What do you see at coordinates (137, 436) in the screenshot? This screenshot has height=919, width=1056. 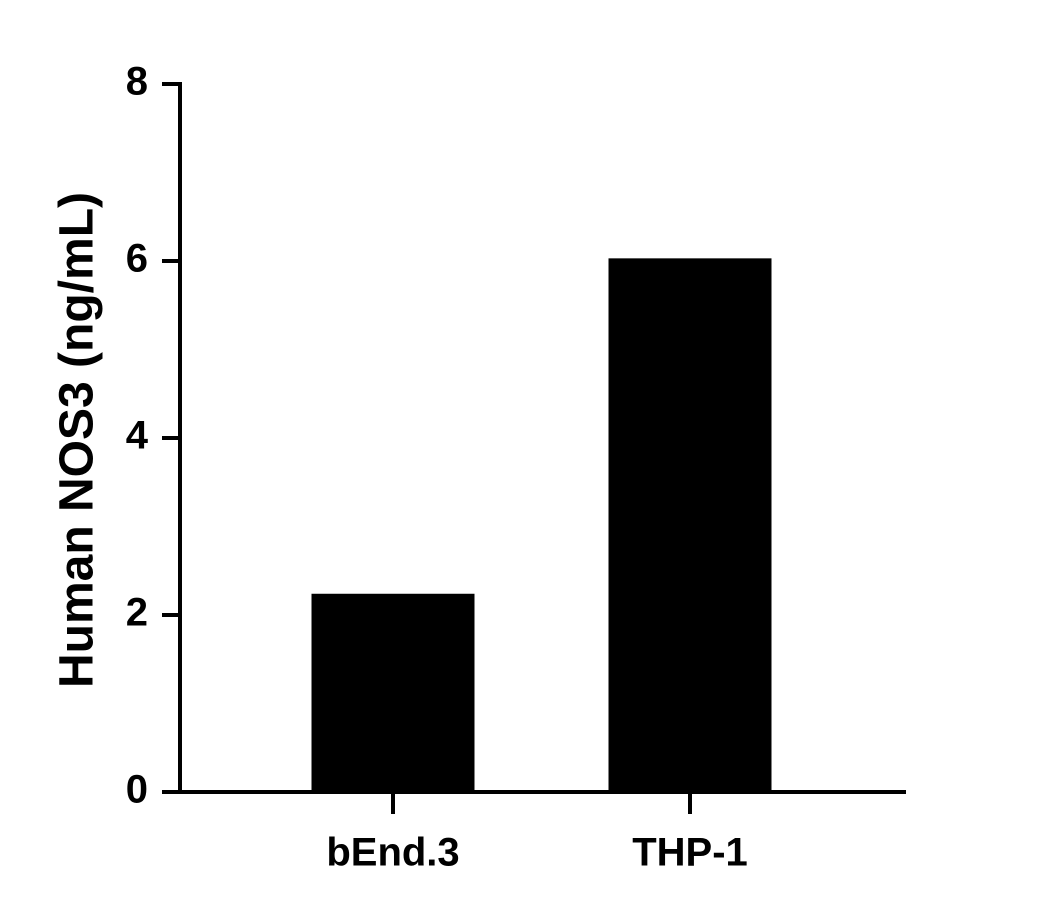 I see `y-tick-label: 4` at bounding box center [137, 436].